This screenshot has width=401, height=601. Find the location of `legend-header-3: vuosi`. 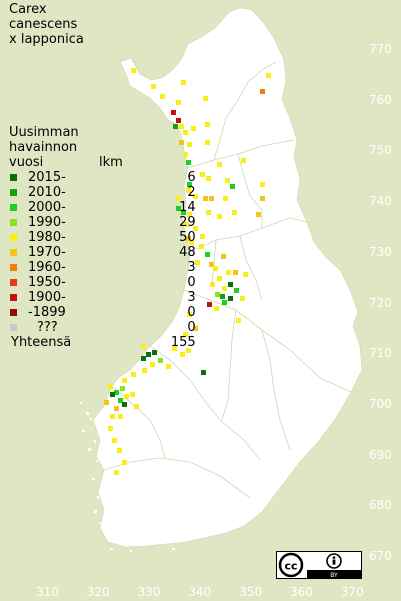

legend-header-3: vuosi is located at coordinates (26, 162).